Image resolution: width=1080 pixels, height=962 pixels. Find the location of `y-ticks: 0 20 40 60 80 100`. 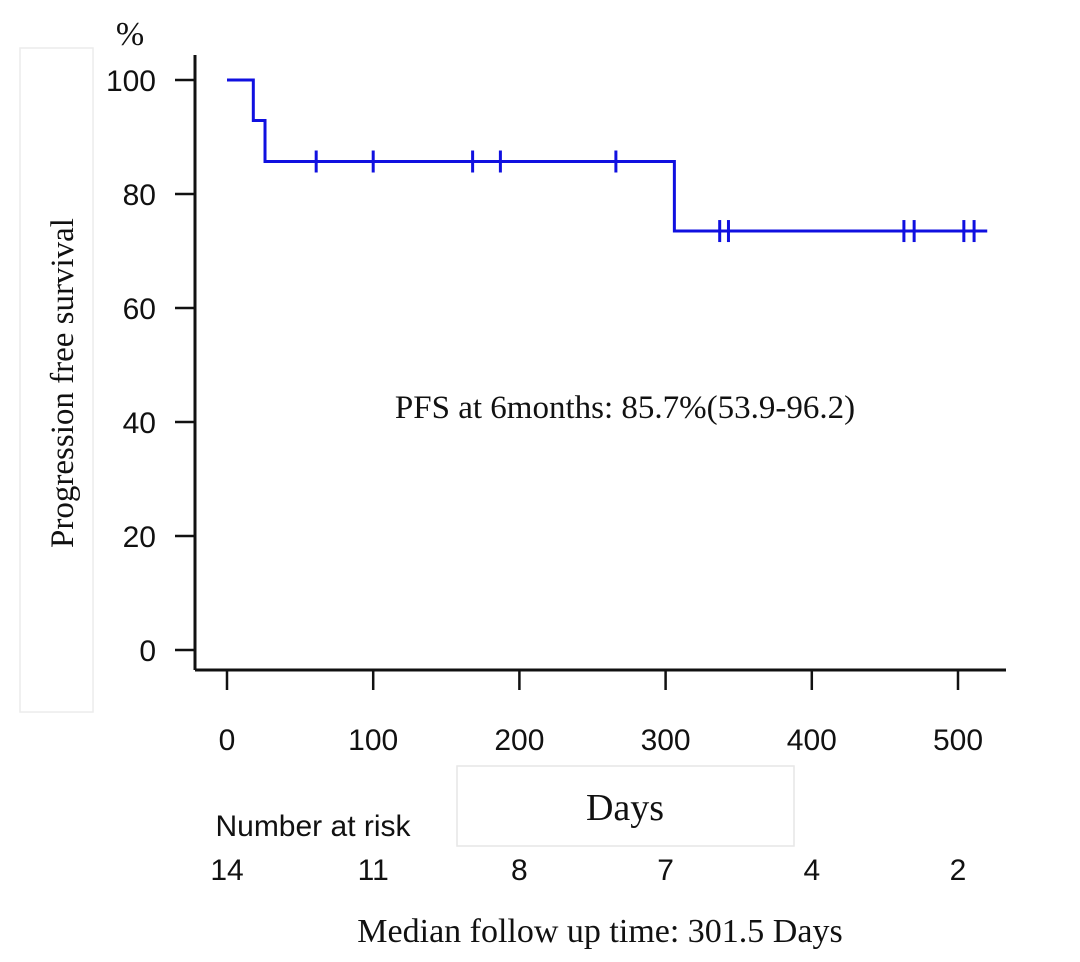

y-ticks: 0 20 40 60 80 100 is located at coordinates (150, 366).